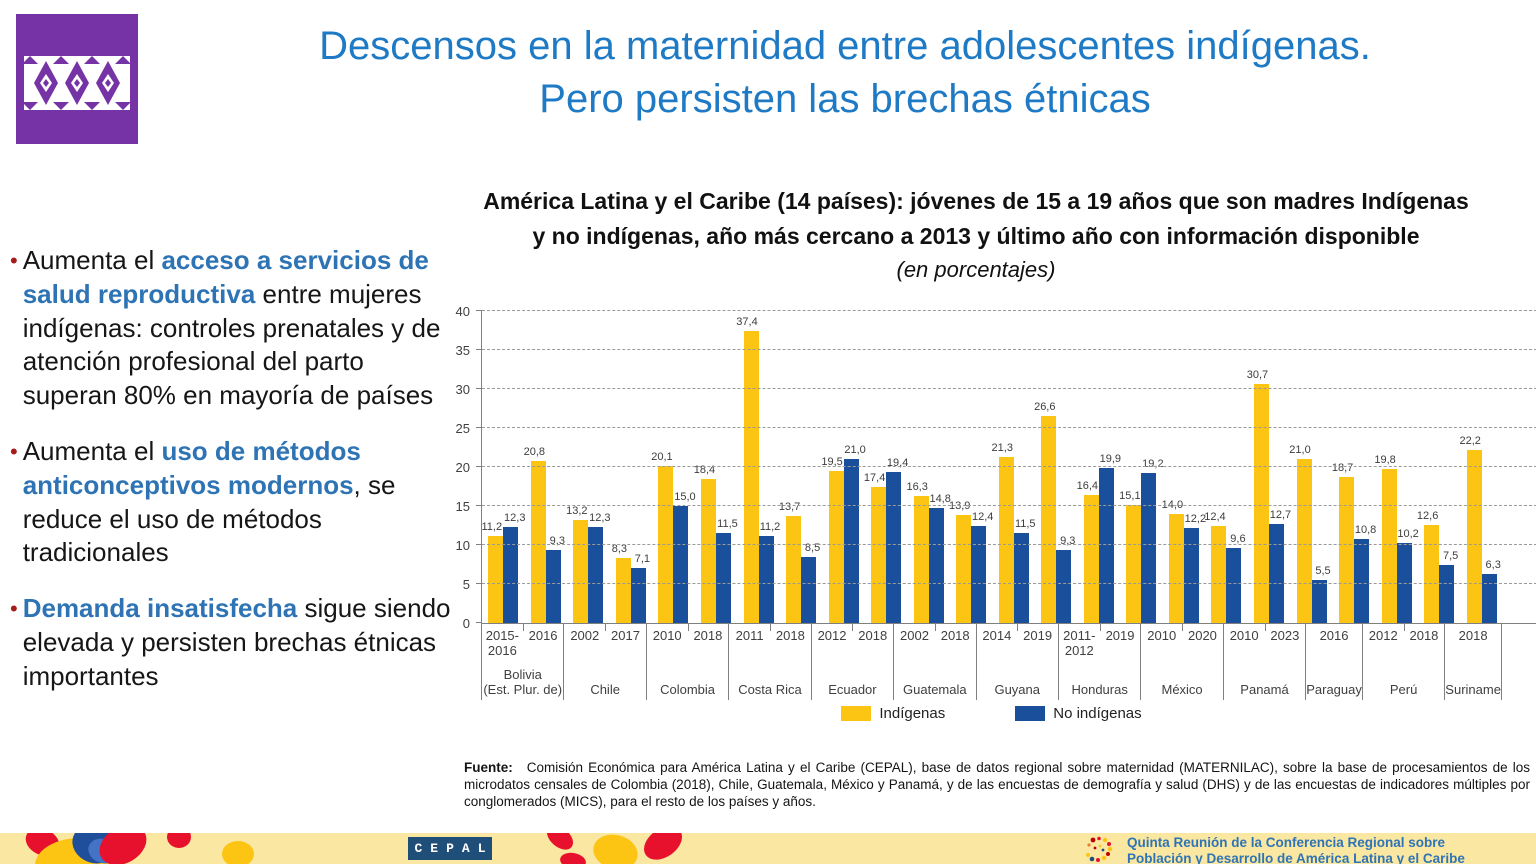 This screenshot has width=1536, height=864. Describe the element at coordinates (585, 635) in the screenshot. I see `year-label: 2002` at that location.